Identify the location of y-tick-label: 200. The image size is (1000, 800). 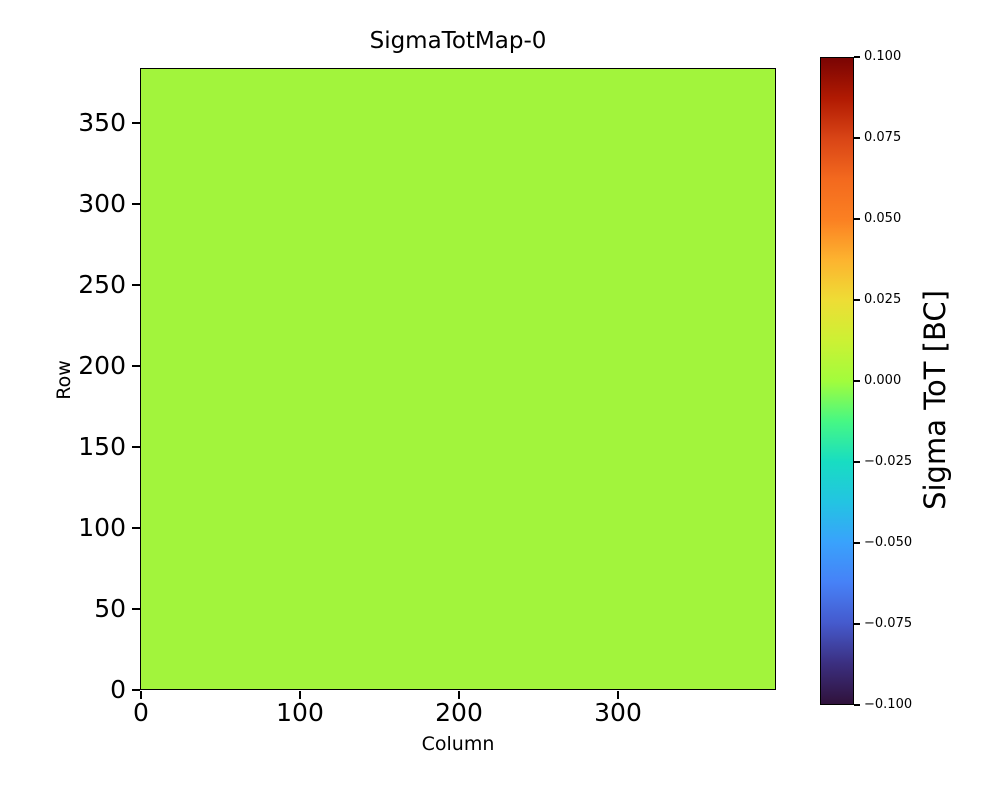
(102, 365).